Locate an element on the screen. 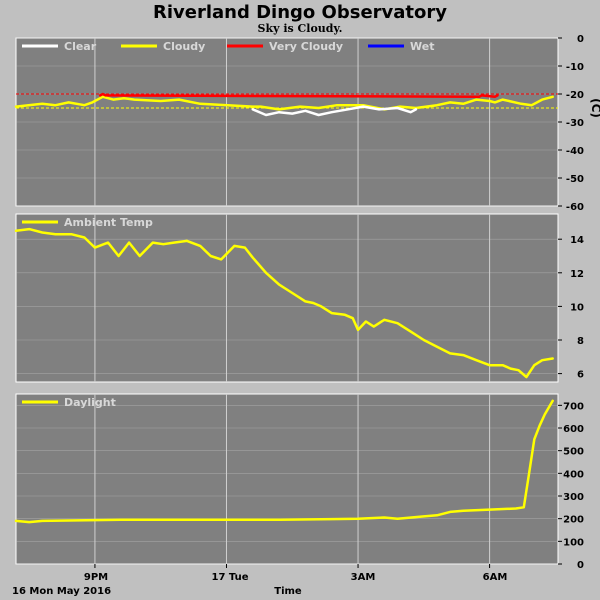  y-axis-label: (C) is located at coordinates (594, 108).